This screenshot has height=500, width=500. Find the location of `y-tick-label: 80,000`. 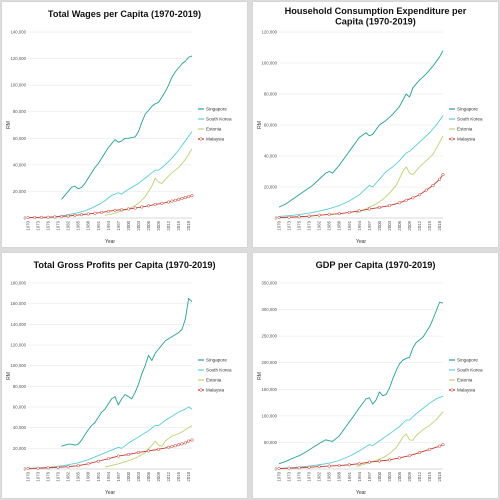

y-tick-label: 80,000 is located at coordinates (20, 386).